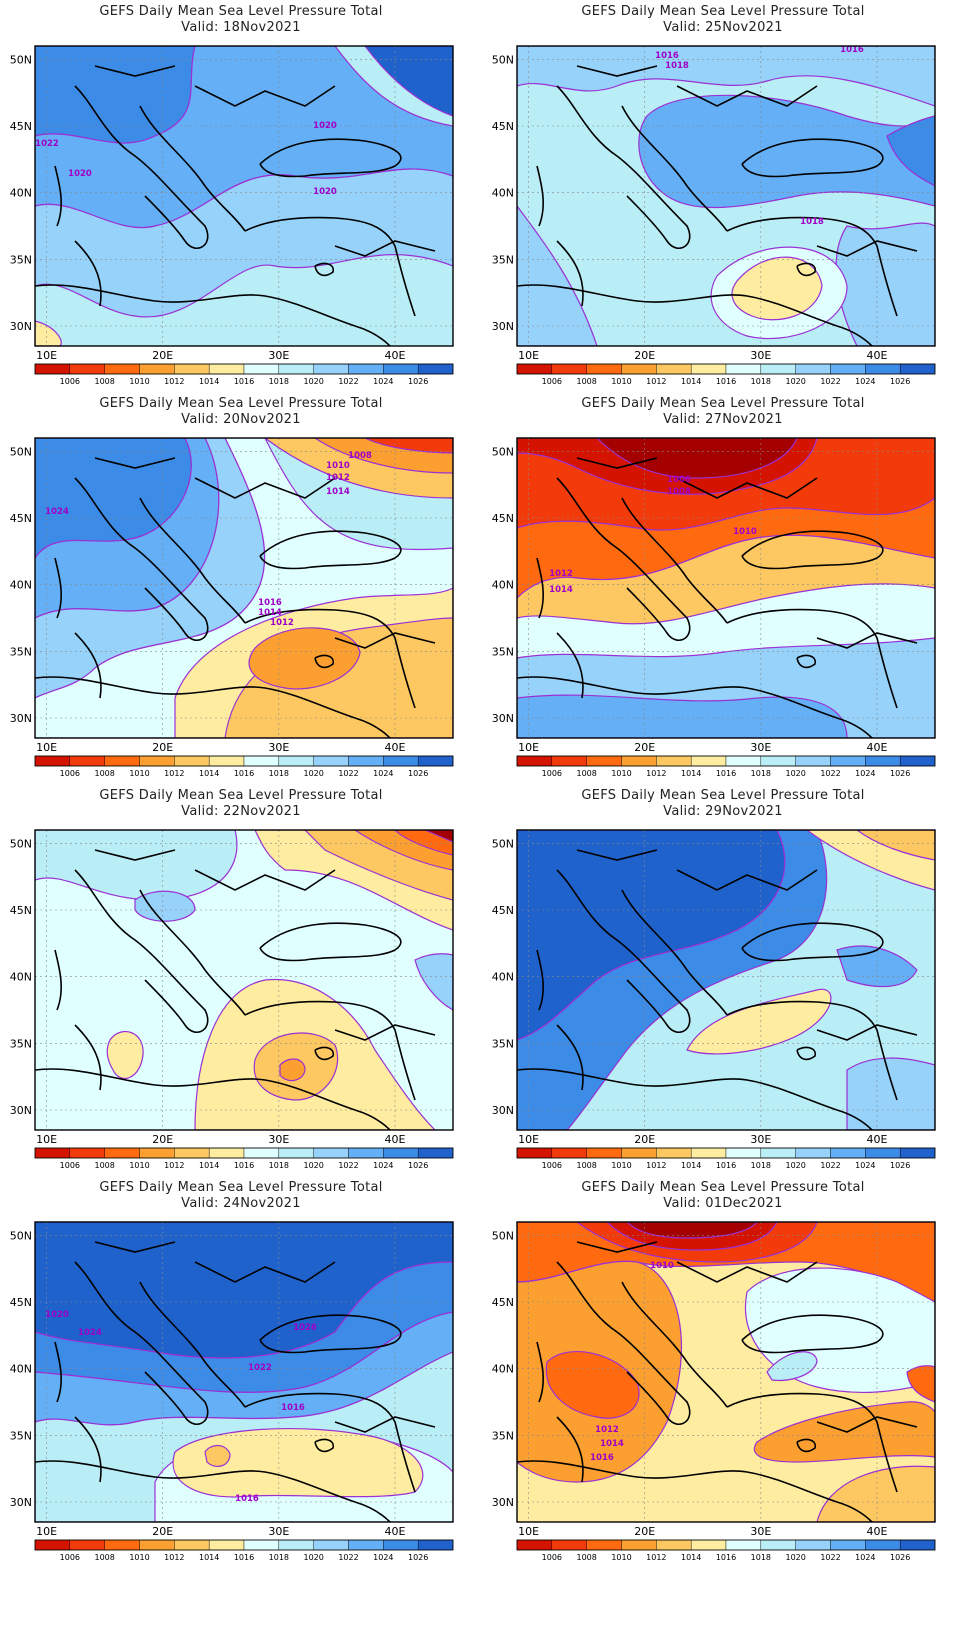  What do you see at coordinates (241, 27) in the screenshot?
I see `panel-valid-date: Valid: 18Nov2021` at bounding box center [241, 27].